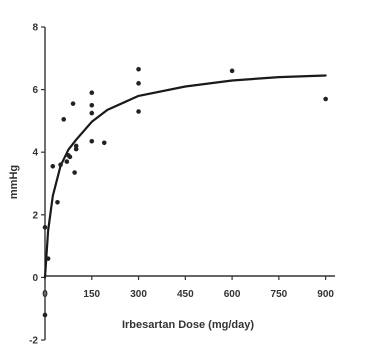 This screenshot has width=365, height=354. What do you see at coordinates (35, 215) in the screenshot?
I see `y-tick-label: 2` at bounding box center [35, 215].